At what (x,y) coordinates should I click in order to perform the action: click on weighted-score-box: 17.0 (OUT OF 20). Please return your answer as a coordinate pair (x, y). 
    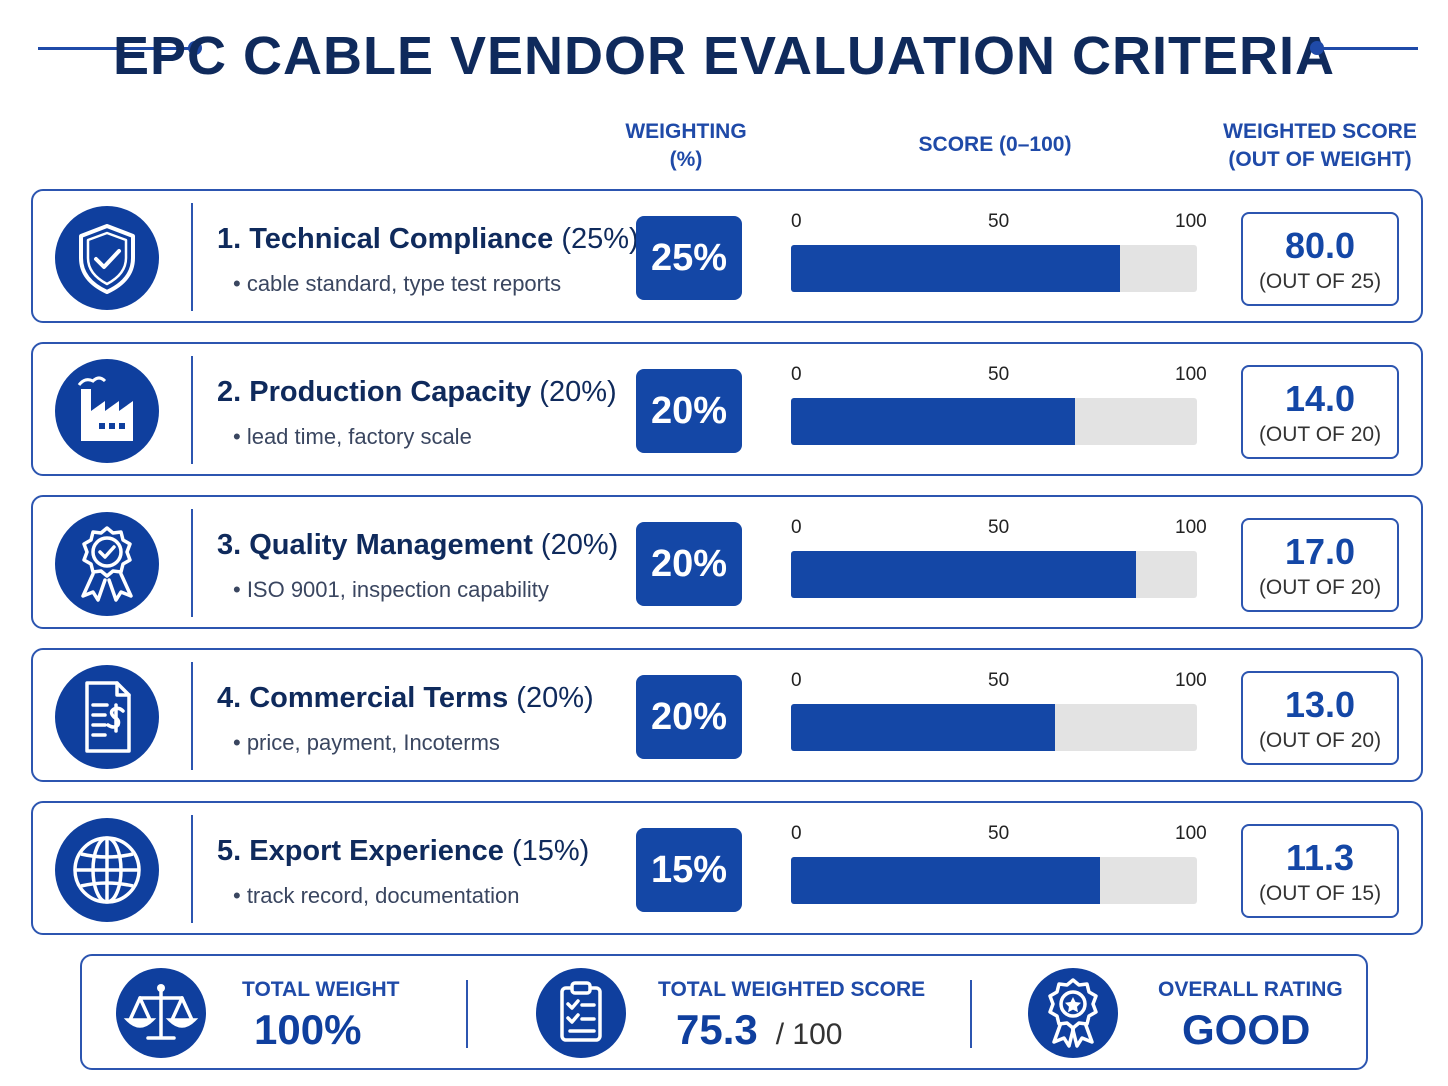
    Looking at the image, I should click on (1320, 565).